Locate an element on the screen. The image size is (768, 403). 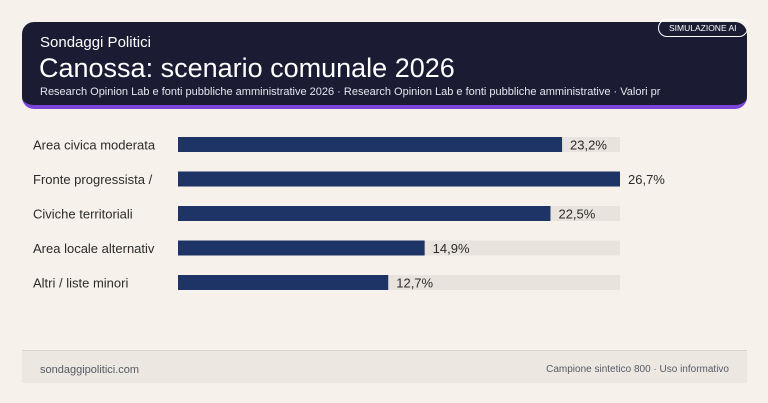
category-label: Altri / liste minori is located at coordinates (80, 283).